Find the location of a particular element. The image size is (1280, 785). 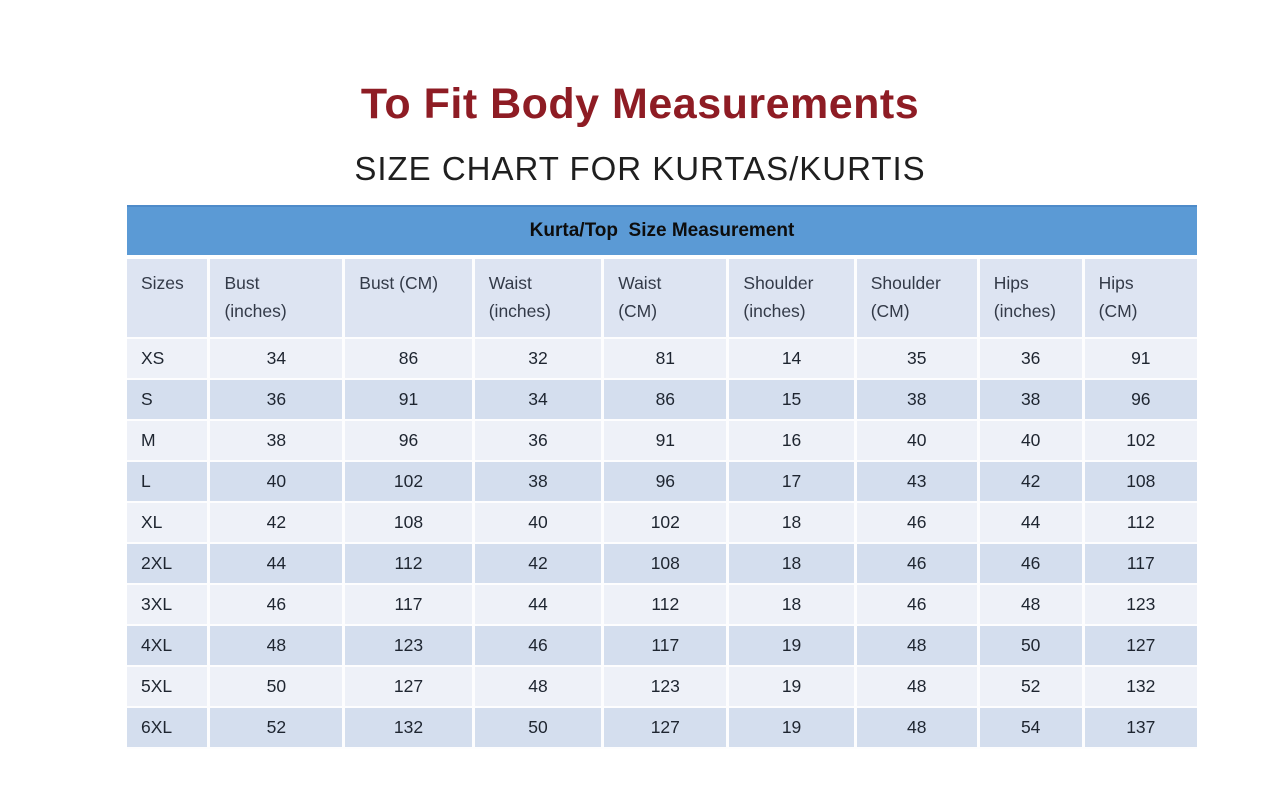

value-cell: 17 is located at coordinates (793, 482).